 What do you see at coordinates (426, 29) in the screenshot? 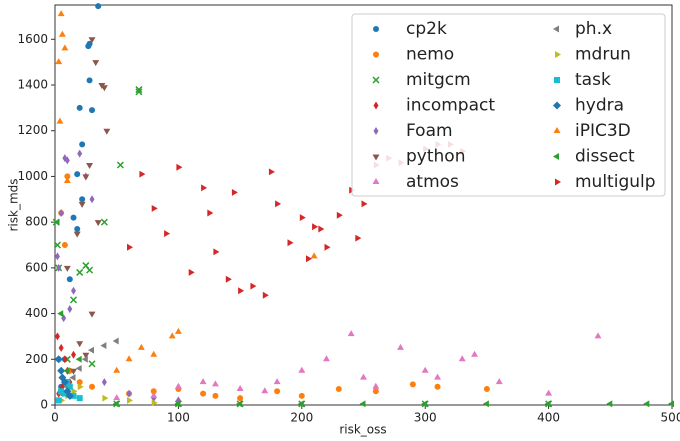
I see `legend-label: cp2k` at bounding box center [426, 29].